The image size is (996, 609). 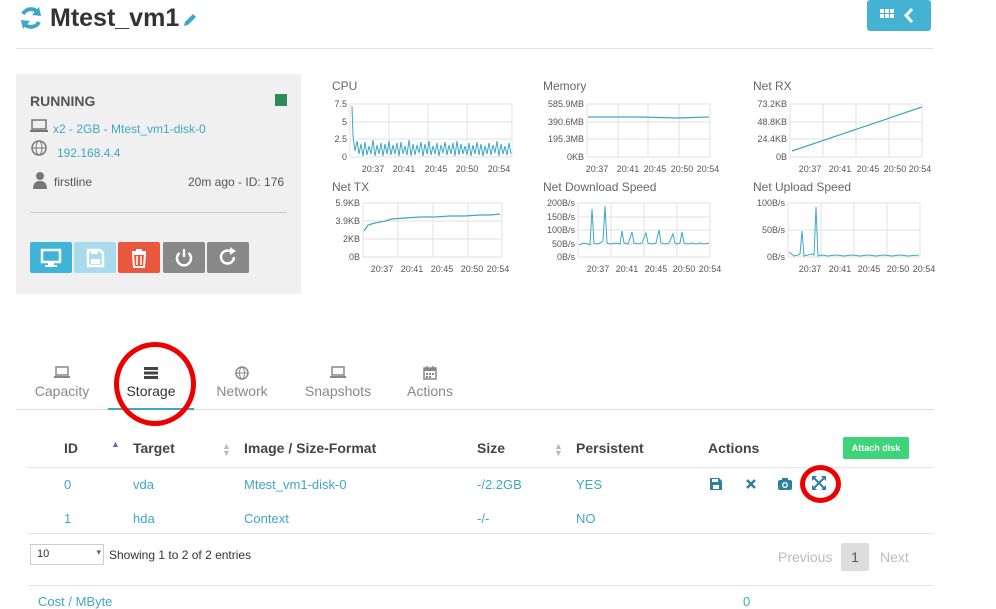 I want to click on memory-xtick: 20:37, so click(x=597, y=169).